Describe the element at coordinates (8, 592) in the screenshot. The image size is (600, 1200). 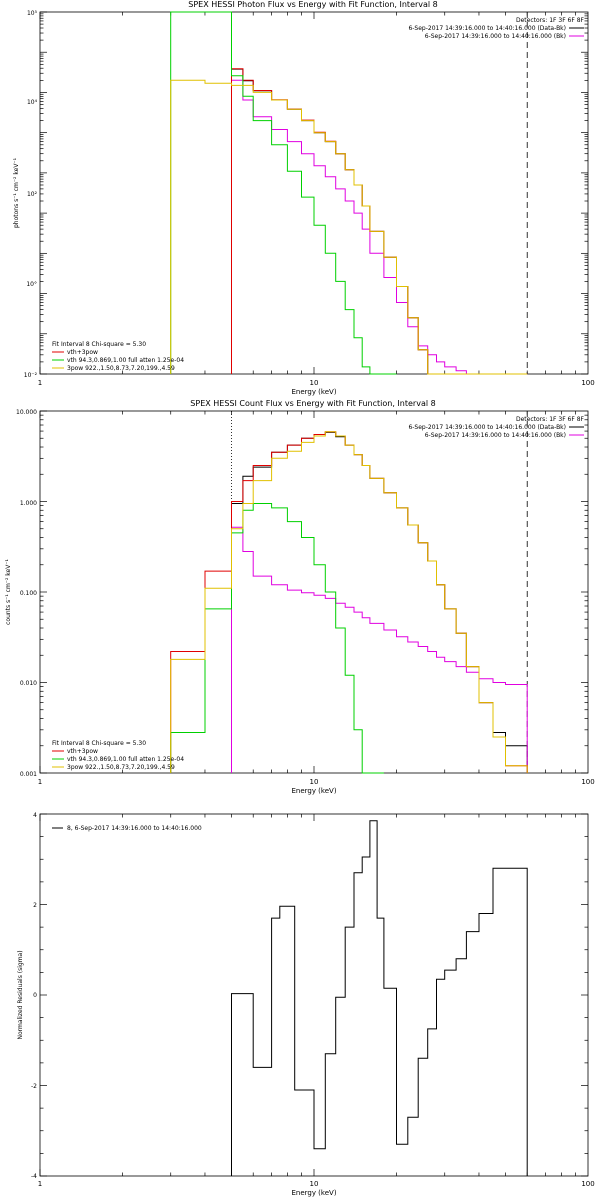
I see `y-axis-label: counts s⁻¹ cm⁻² keV⁻¹` at that location.